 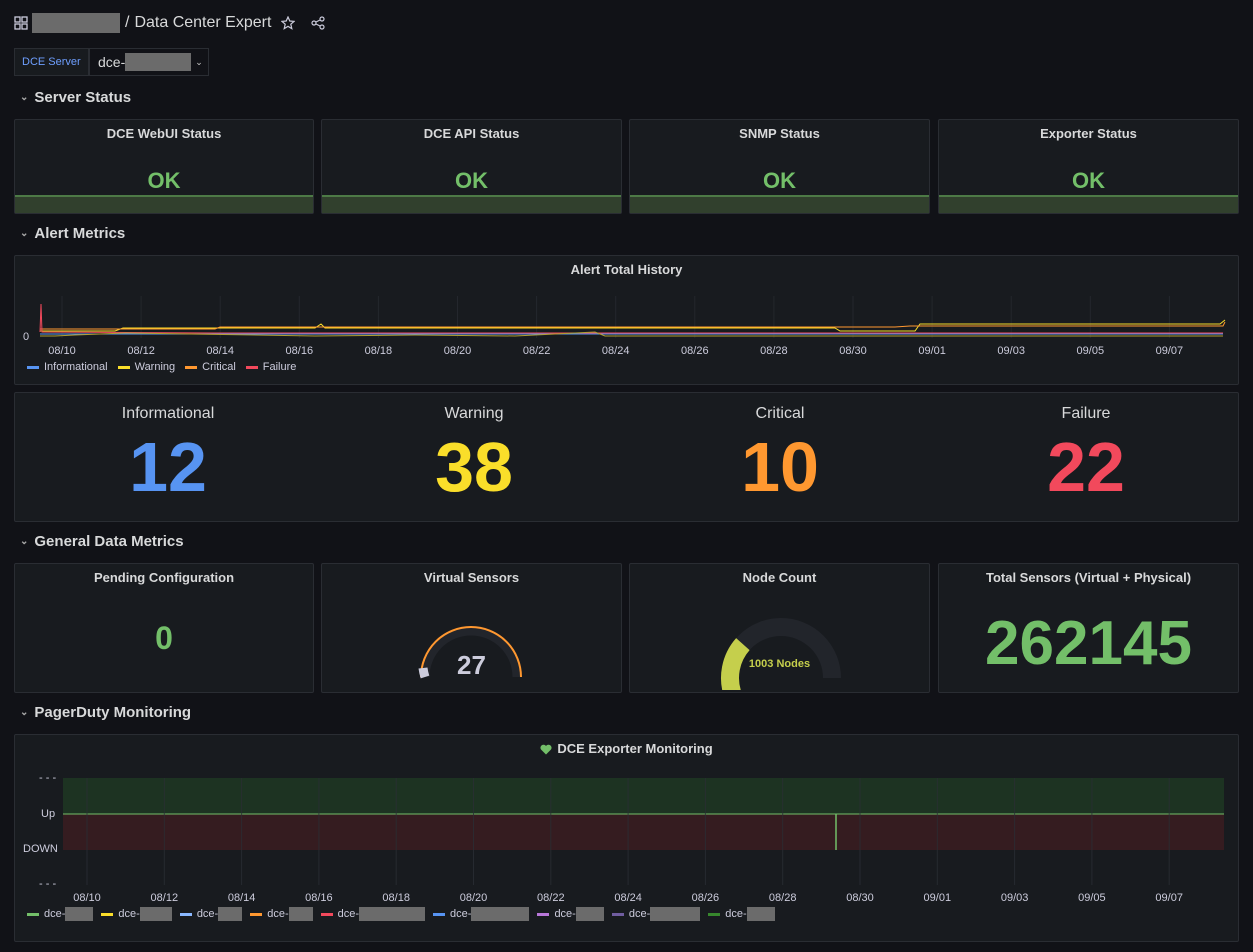 I want to click on row-general-data-metrics: ⌄ General Data Metrics, so click(x=102, y=541).